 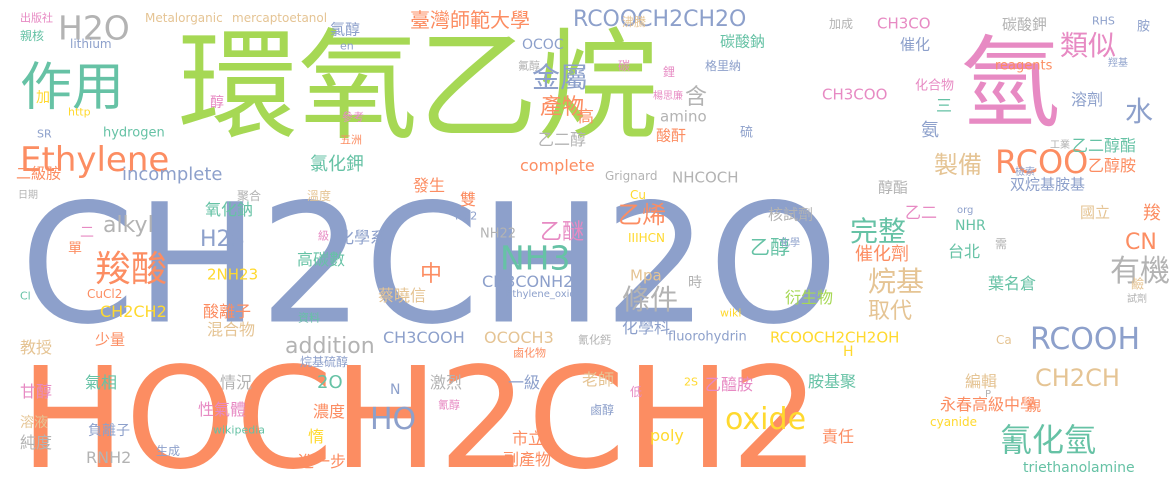 What do you see at coordinates (44, 134) in the screenshot?
I see `word-144: SR` at bounding box center [44, 134].